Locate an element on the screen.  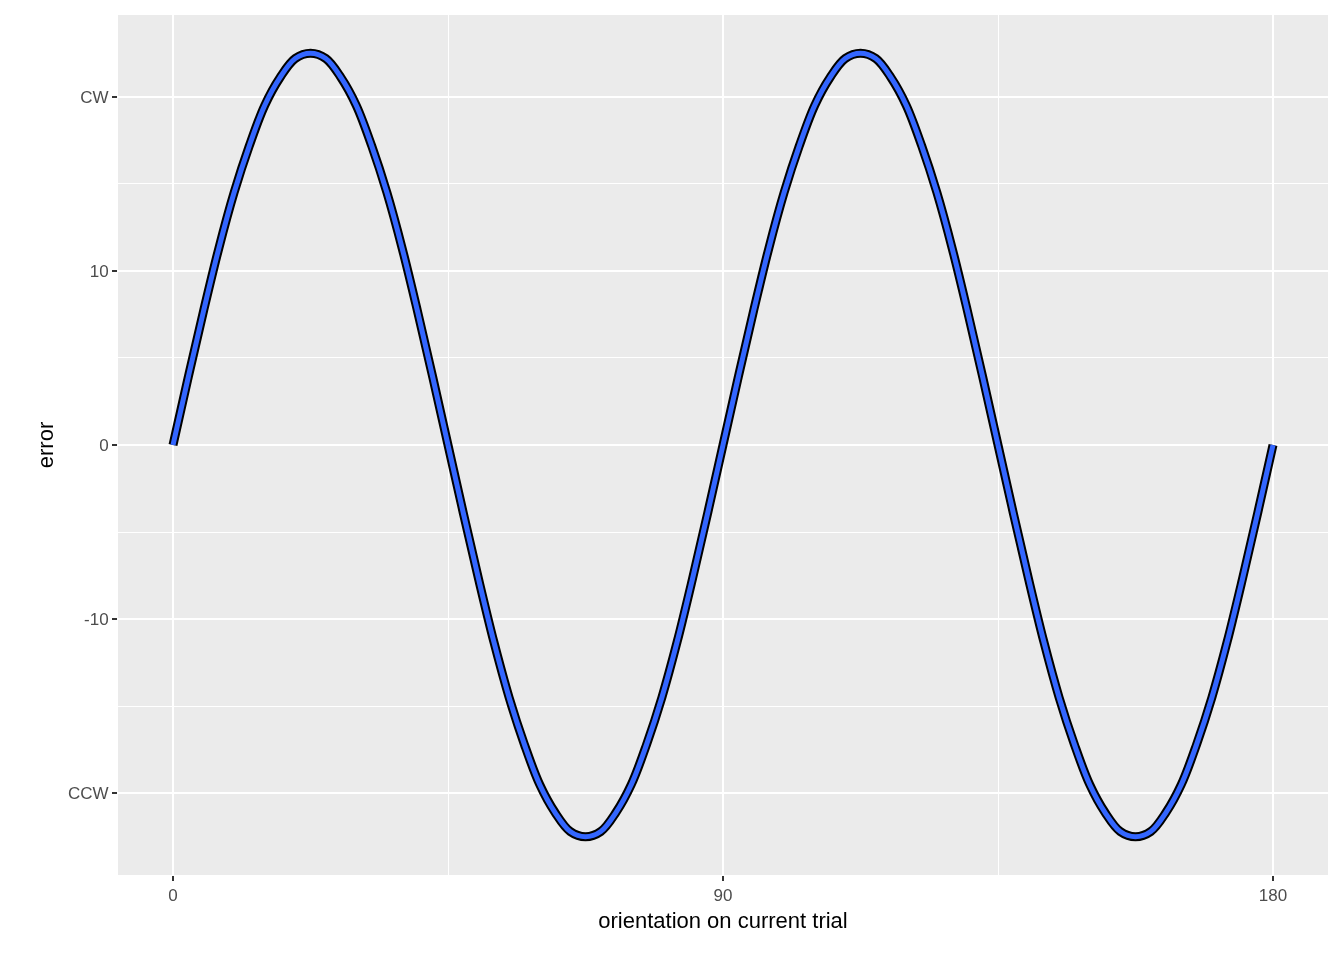
x-axis-title: orientation on current trial is located at coordinates (723, 921).